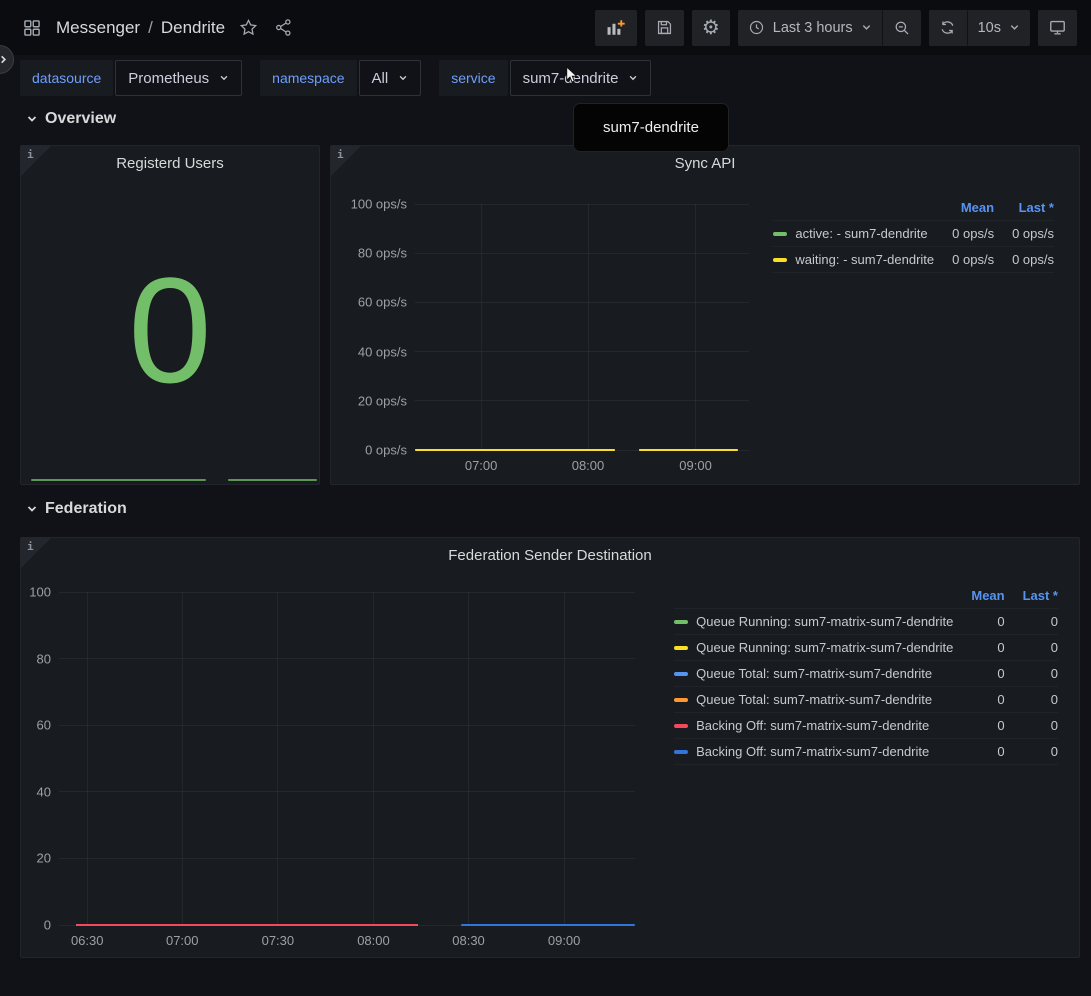 The image size is (1091, 996). Describe the element at coordinates (193, 27) in the screenshot. I see `breadcrumb-page: Dendrite` at that location.